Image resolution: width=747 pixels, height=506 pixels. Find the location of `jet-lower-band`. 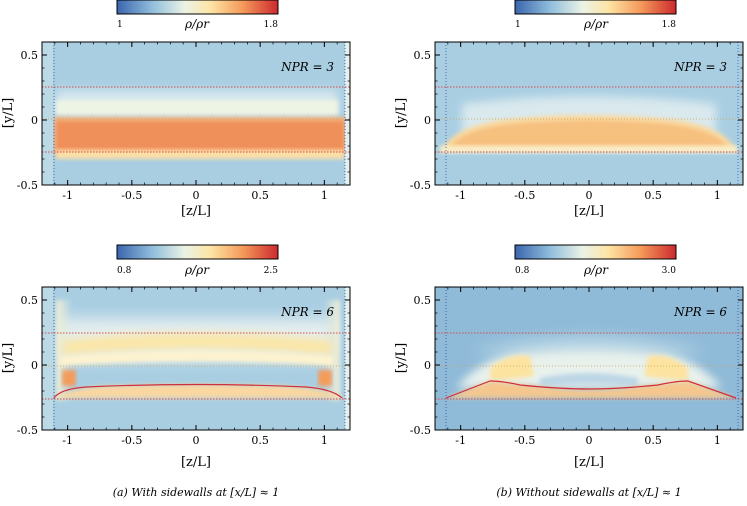

jet-lower-band is located at coordinates (199, 391).